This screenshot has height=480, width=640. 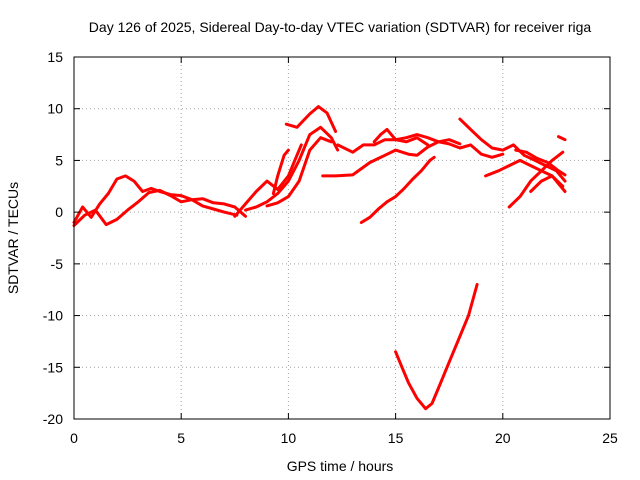 What do you see at coordinates (74, 438) in the screenshot?
I see `x-tick-label: 0` at bounding box center [74, 438].